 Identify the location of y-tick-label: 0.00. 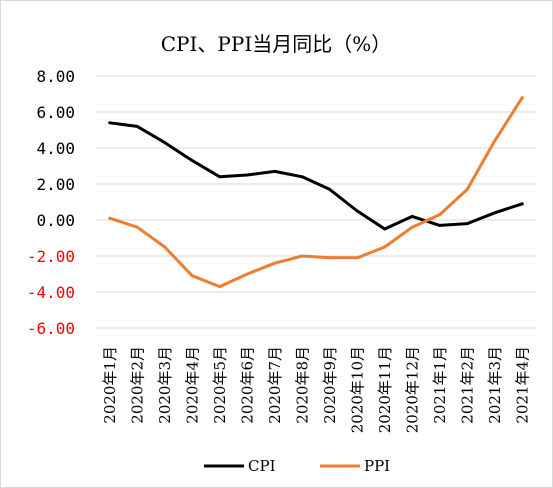
(55, 220).